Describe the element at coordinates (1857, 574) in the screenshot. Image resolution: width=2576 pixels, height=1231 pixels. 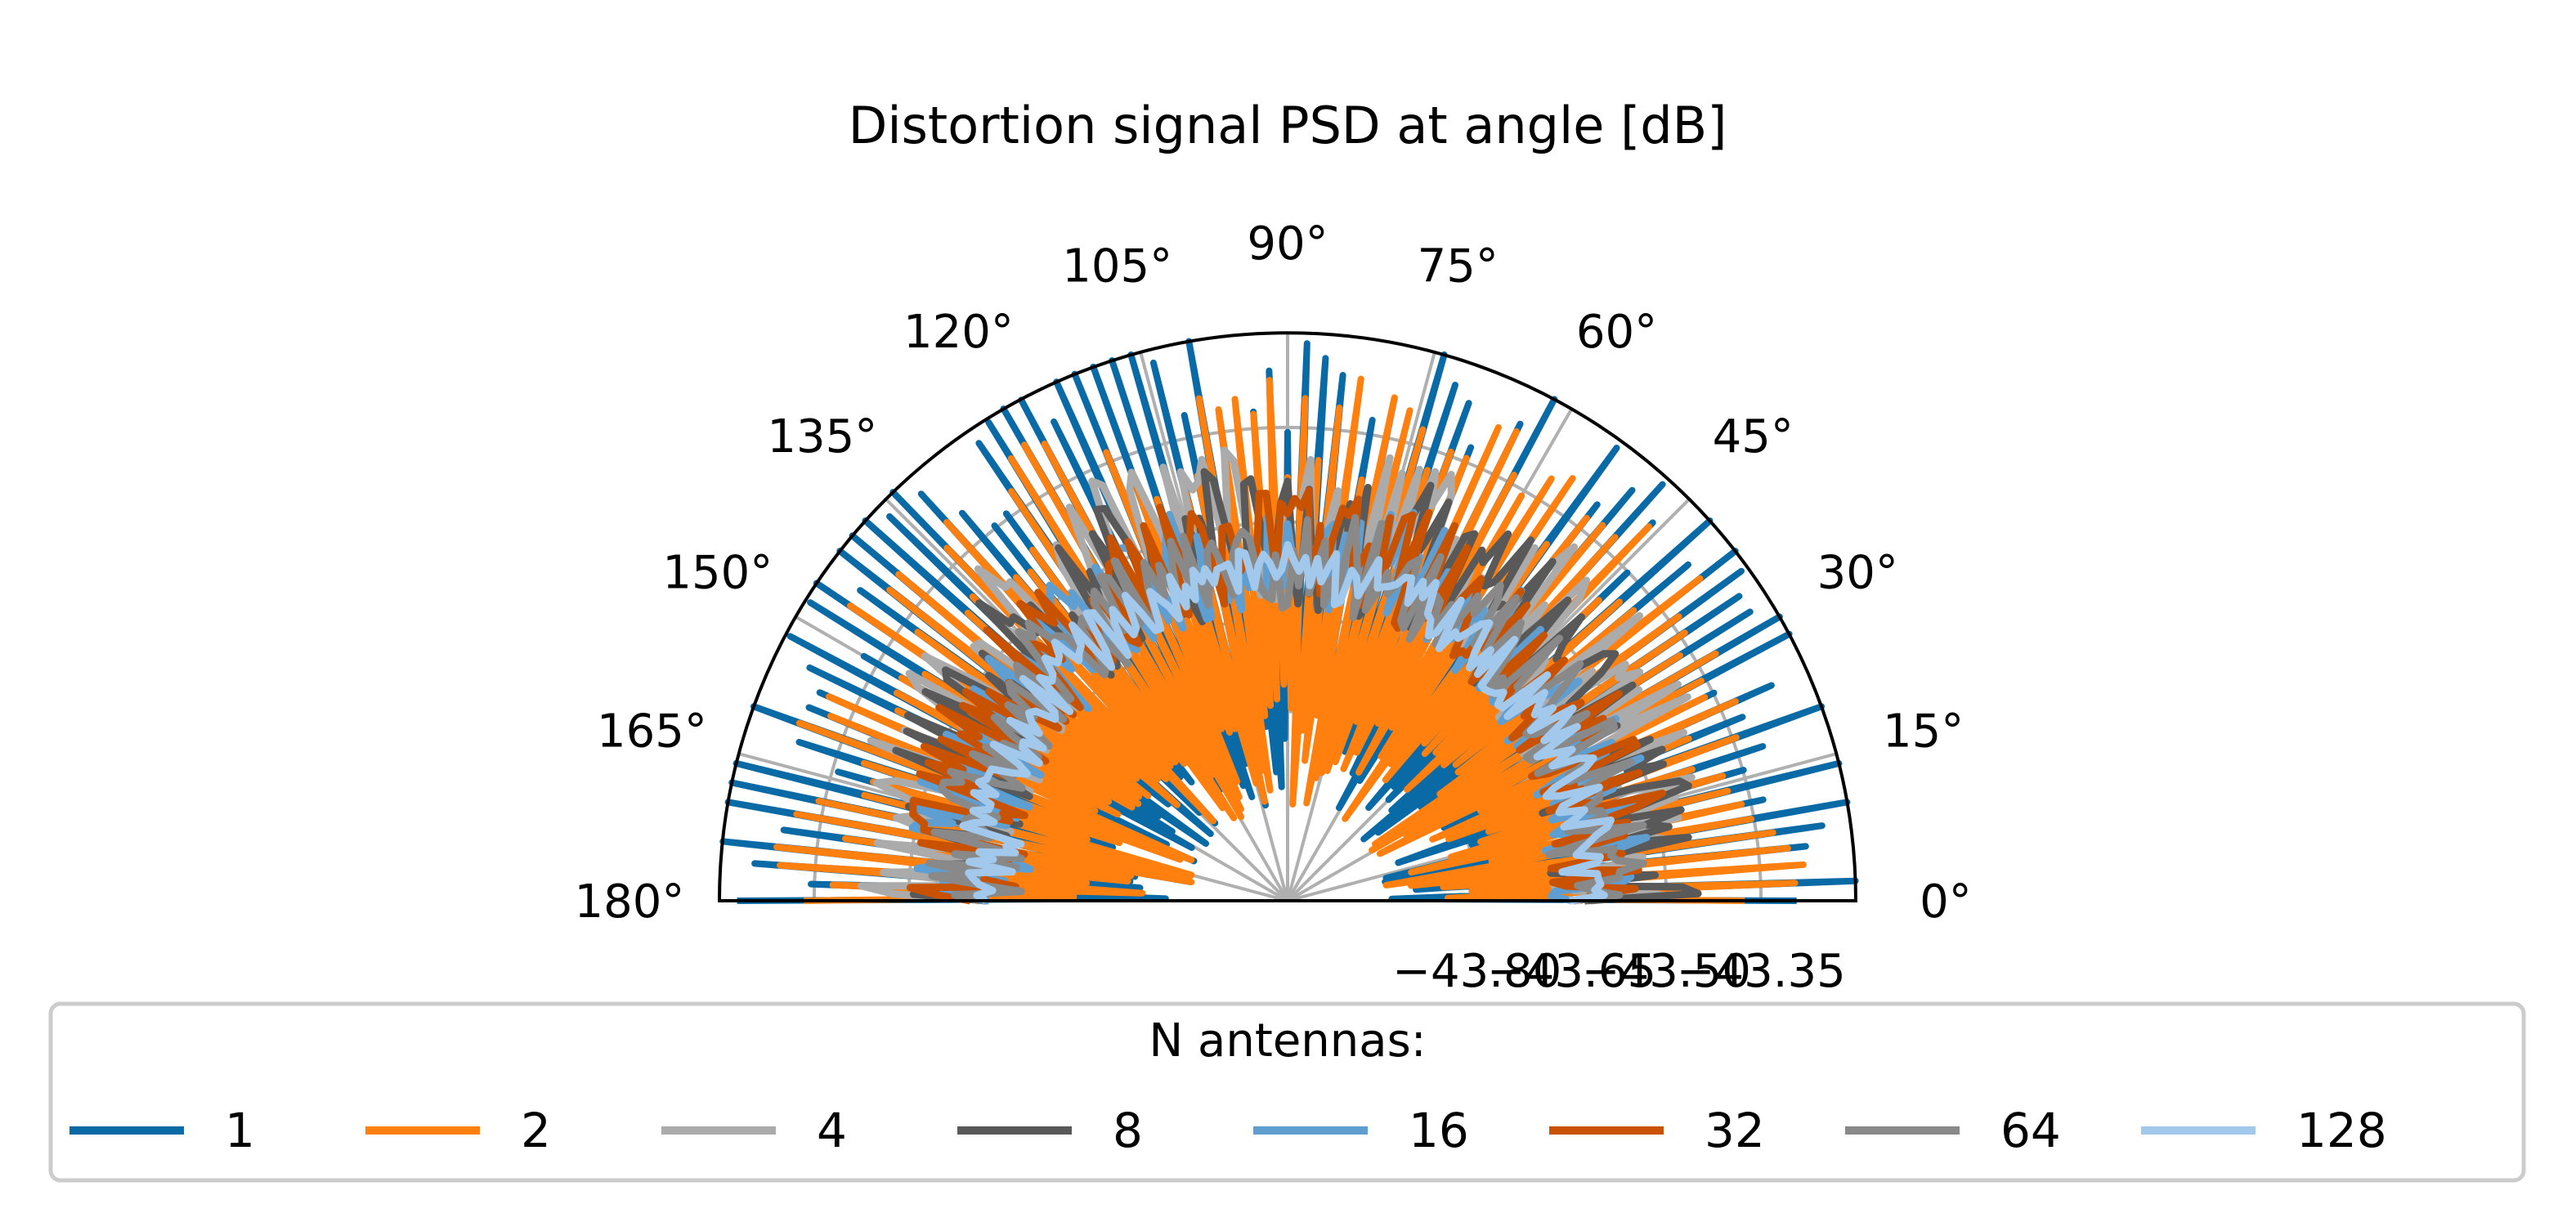
I see `theta-tick-label-30: 30°` at that location.